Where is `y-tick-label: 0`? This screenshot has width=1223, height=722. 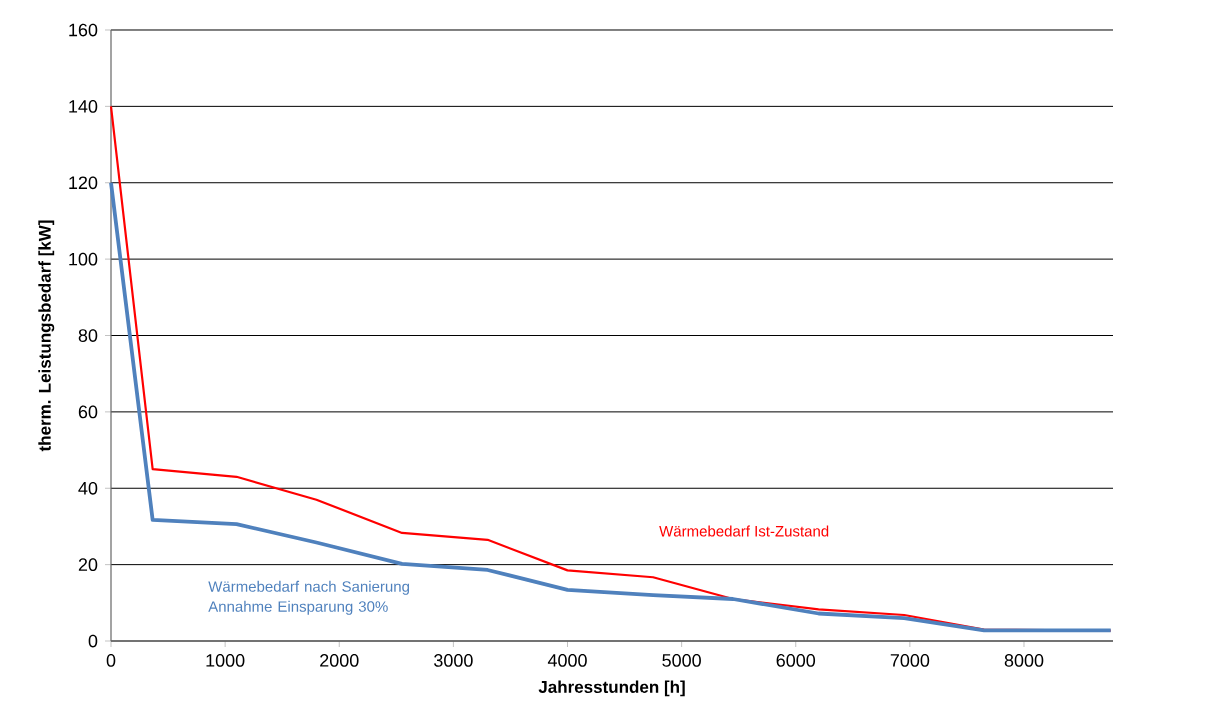
y-tick-label: 0 is located at coordinates (93, 641).